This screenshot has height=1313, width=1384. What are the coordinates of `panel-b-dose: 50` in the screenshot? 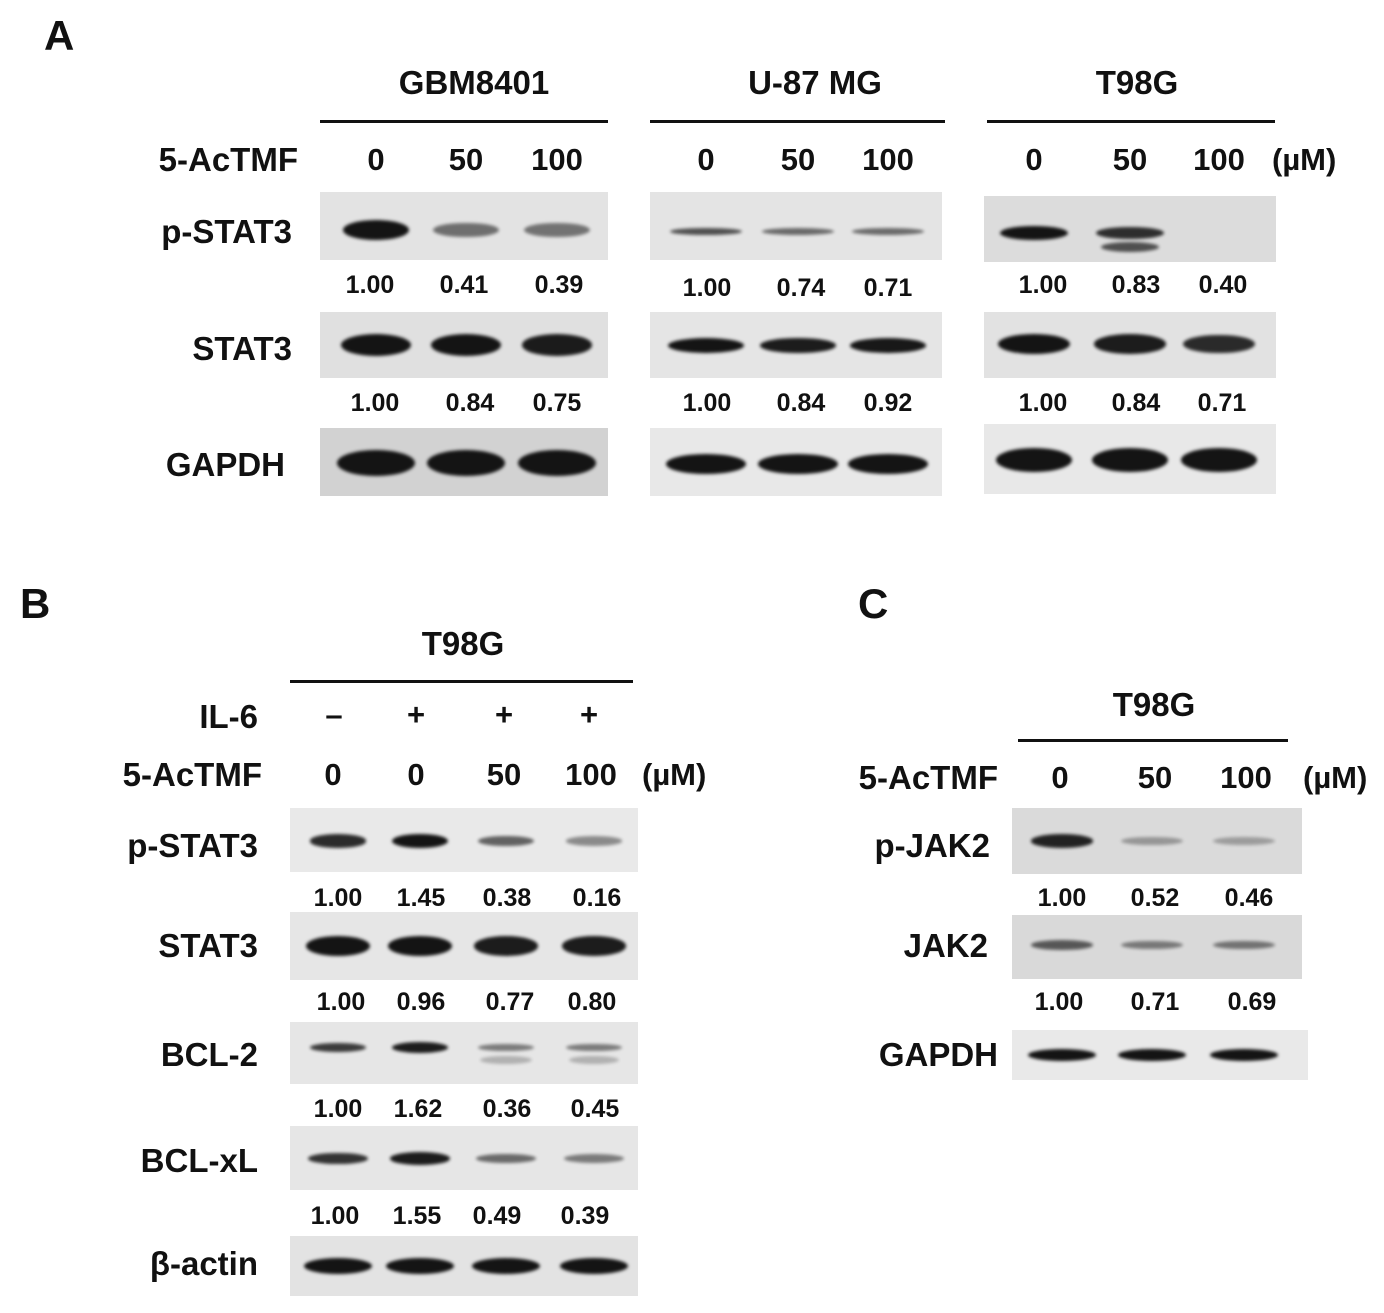 It's located at (504, 774).